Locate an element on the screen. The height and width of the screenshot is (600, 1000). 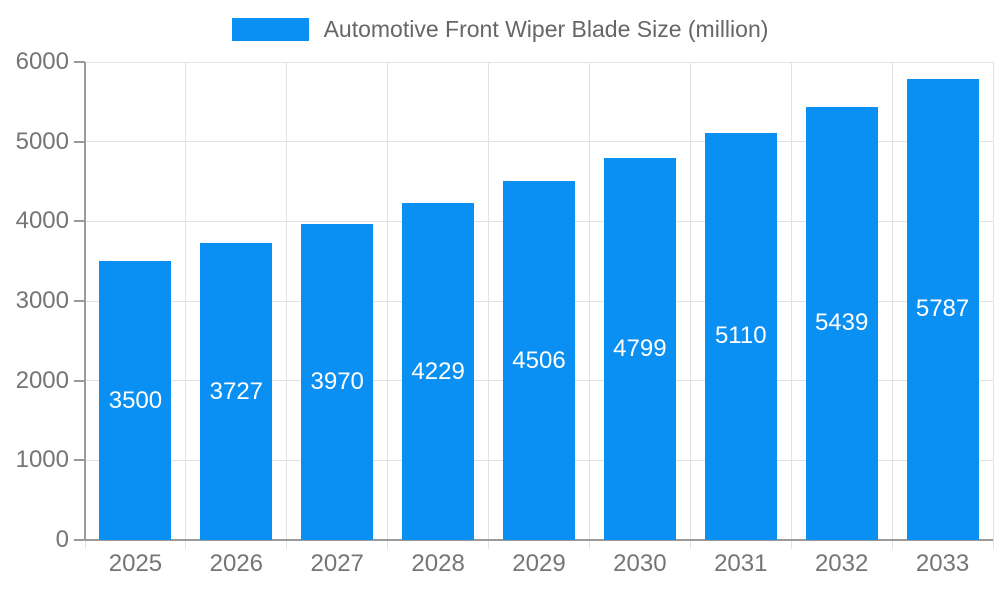
x-tick-label: 2029 is located at coordinates (539, 563).